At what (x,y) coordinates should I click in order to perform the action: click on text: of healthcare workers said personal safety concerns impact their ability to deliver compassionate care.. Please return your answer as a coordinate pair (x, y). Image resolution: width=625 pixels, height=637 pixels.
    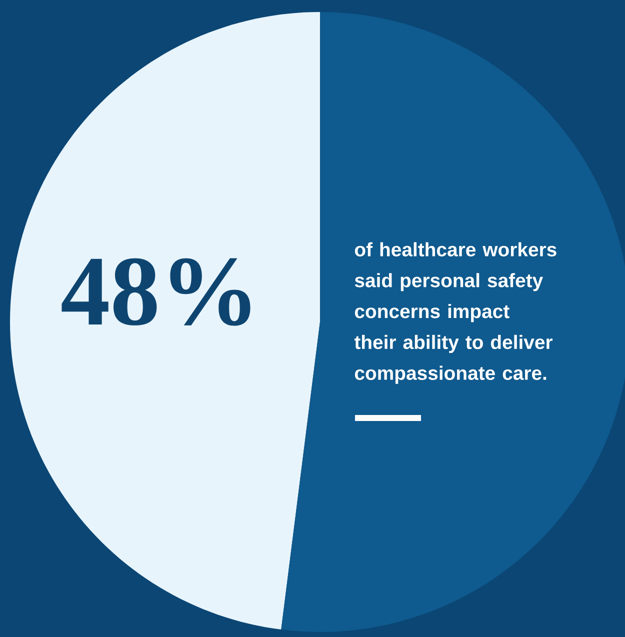
    Looking at the image, I should click on (455, 313).